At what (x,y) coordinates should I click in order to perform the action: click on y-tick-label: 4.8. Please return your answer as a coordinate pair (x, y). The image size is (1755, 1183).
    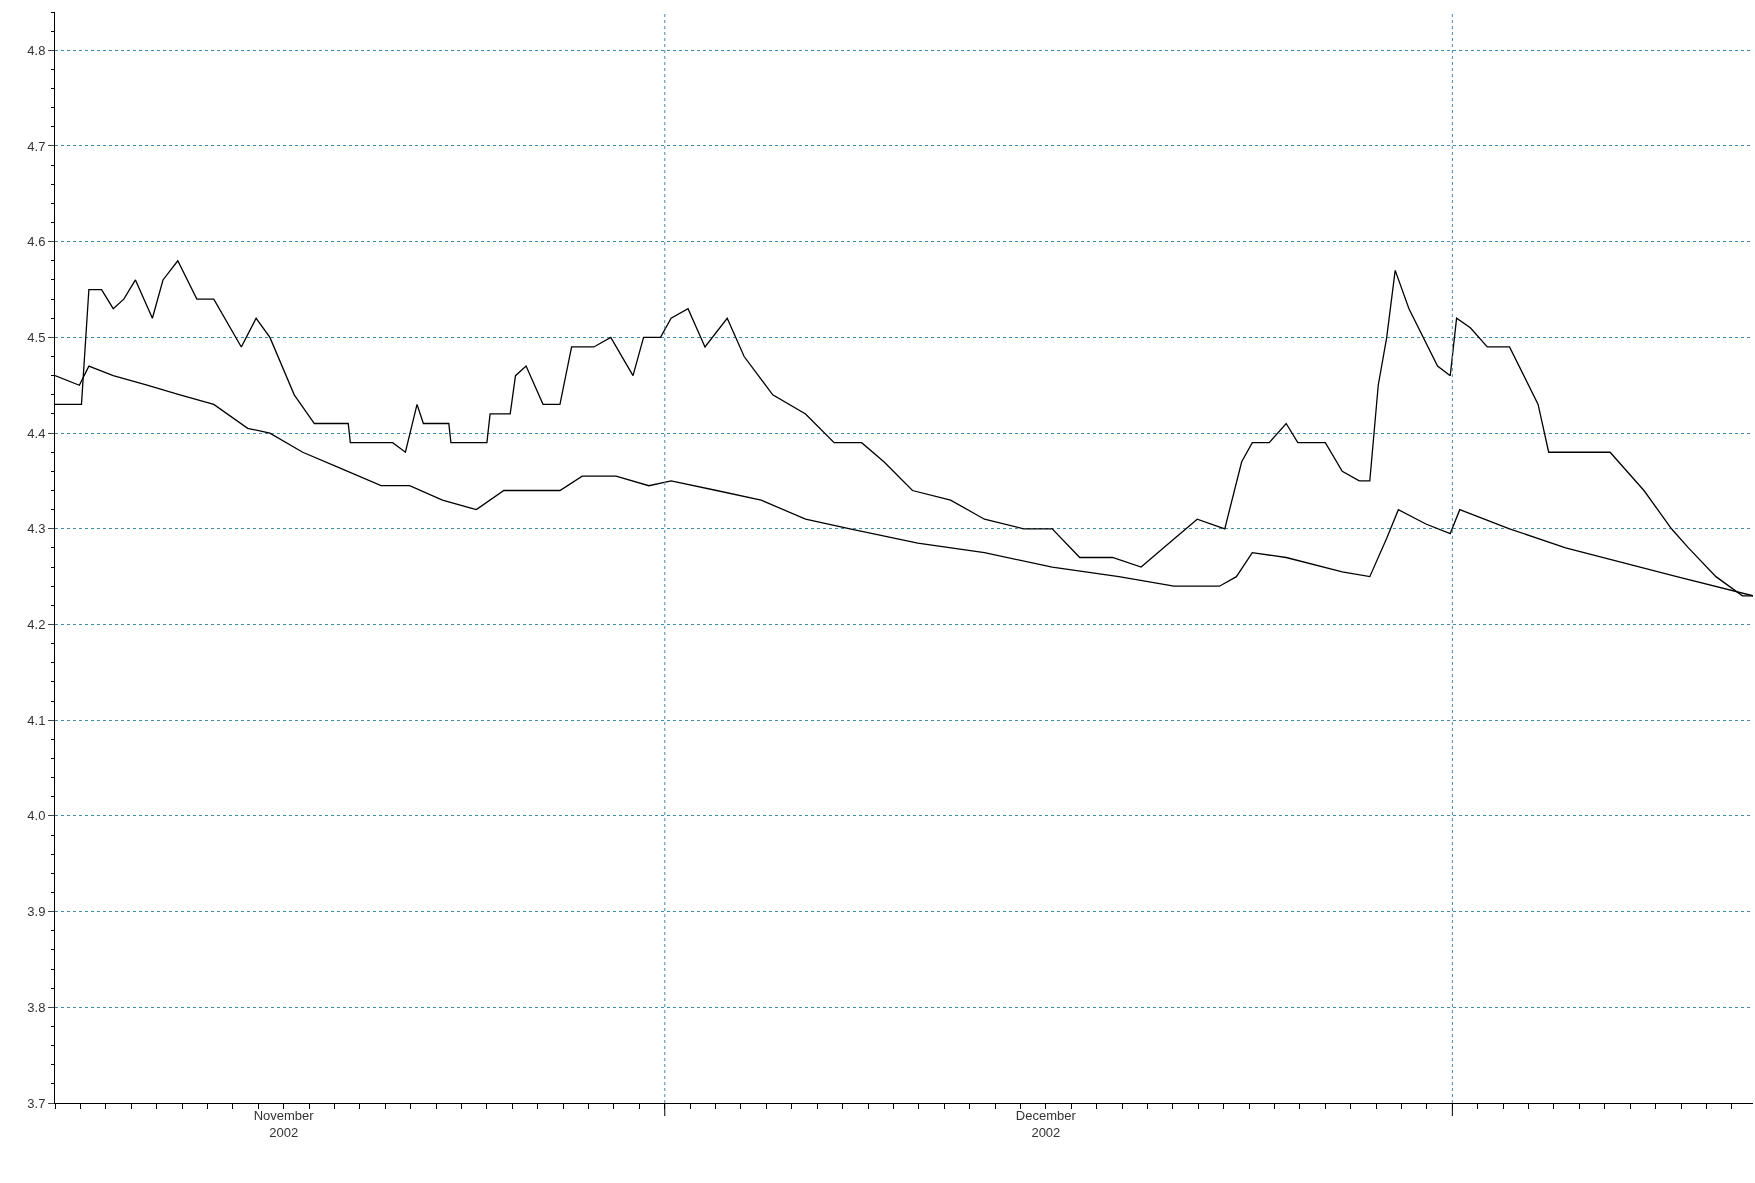
    Looking at the image, I should click on (36, 50).